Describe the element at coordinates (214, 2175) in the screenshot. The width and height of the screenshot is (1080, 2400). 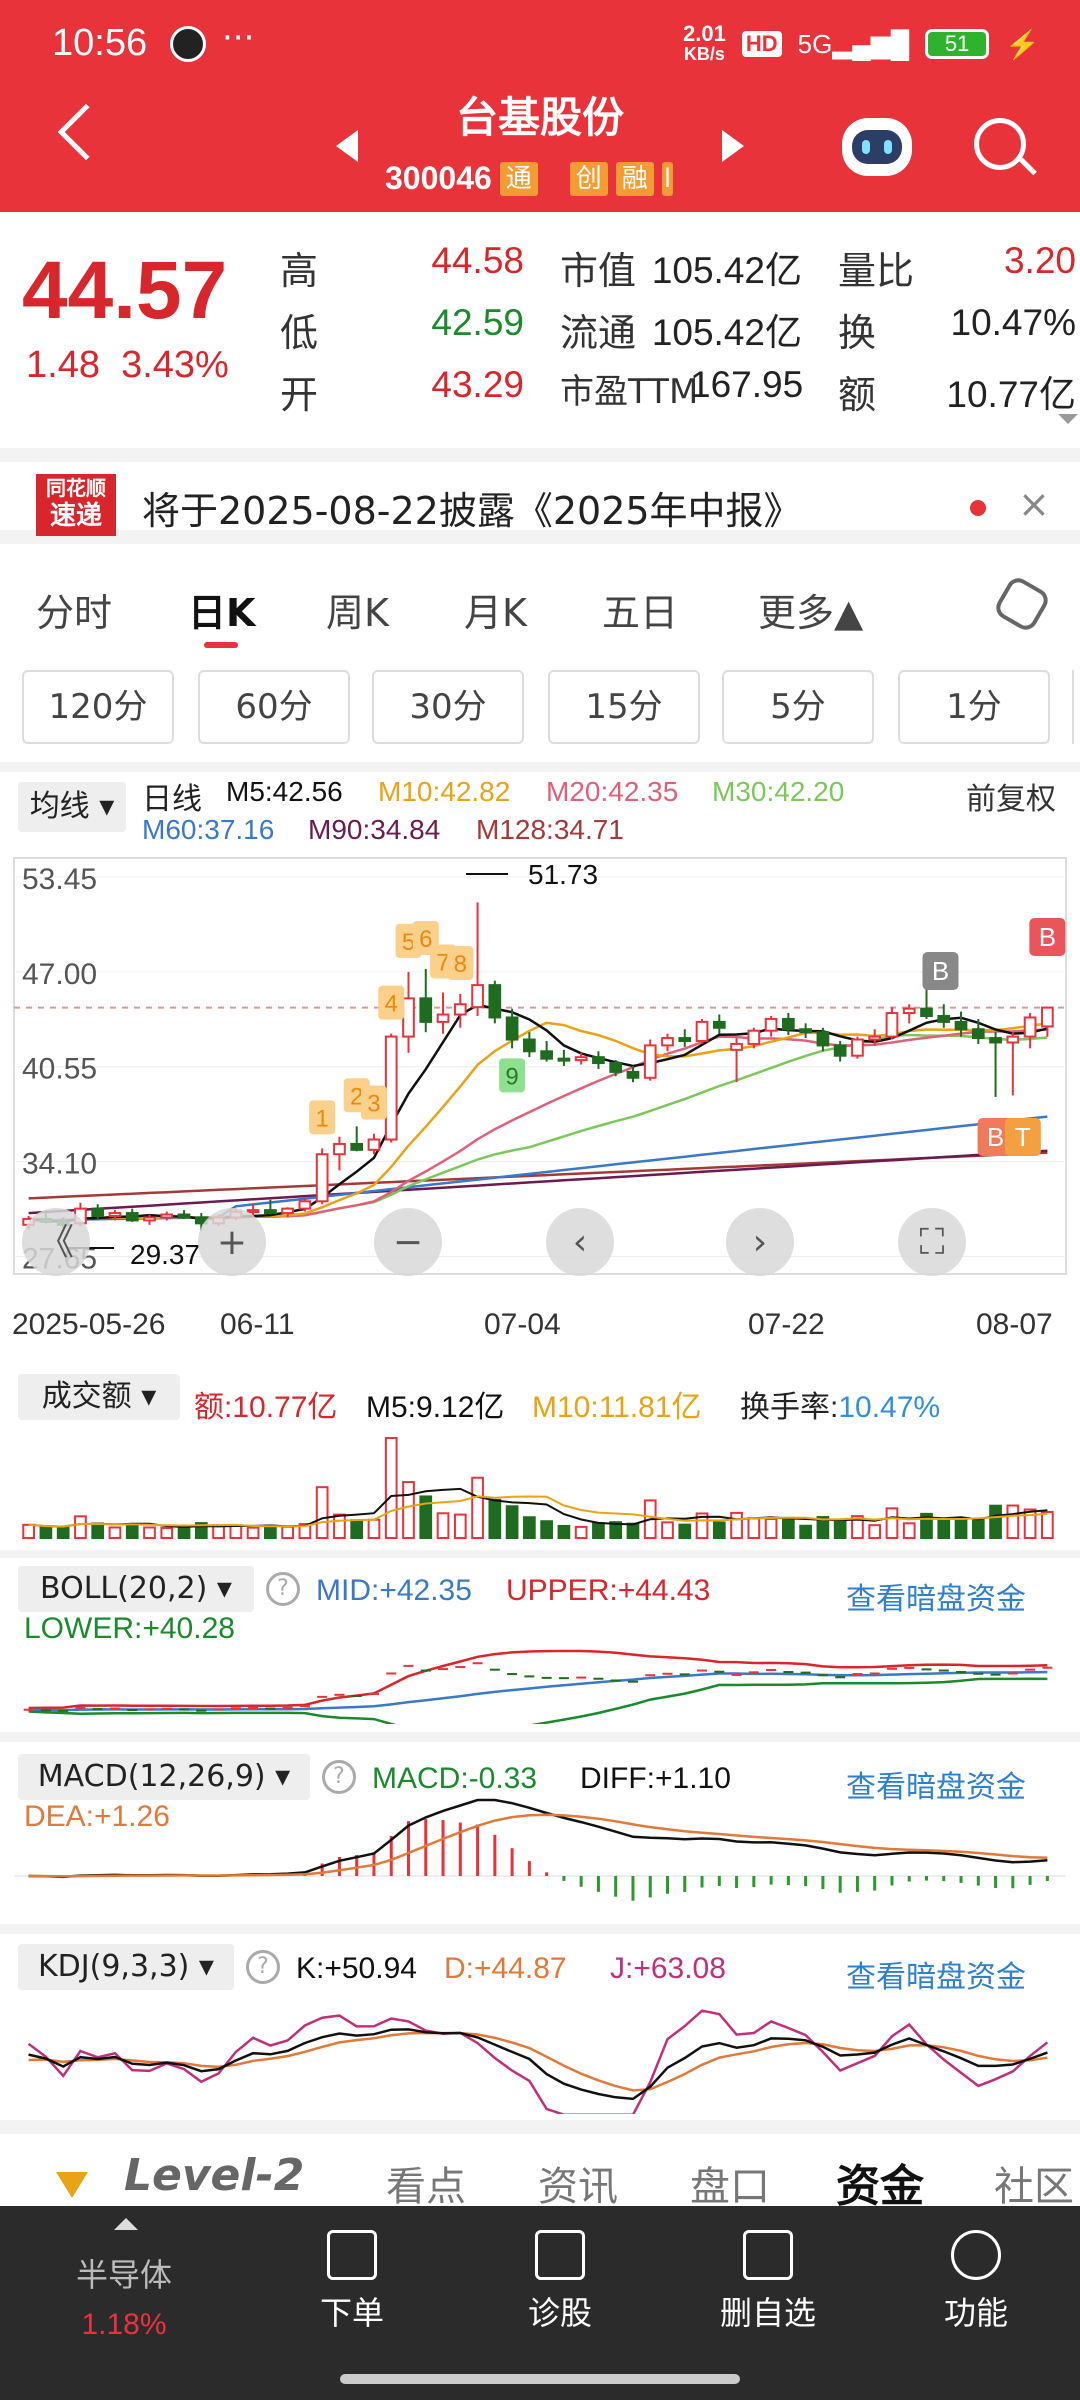
I see `tab-level2: Level-2` at that location.